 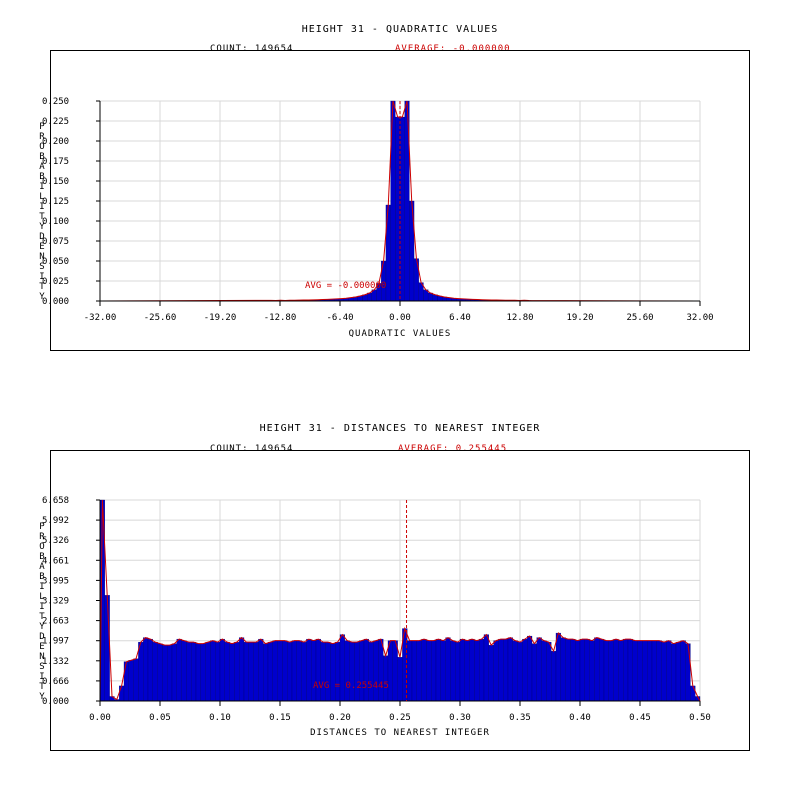 I want to click on chart1-avg-annotation: AVG = -0.000000, so click(x=345, y=286).